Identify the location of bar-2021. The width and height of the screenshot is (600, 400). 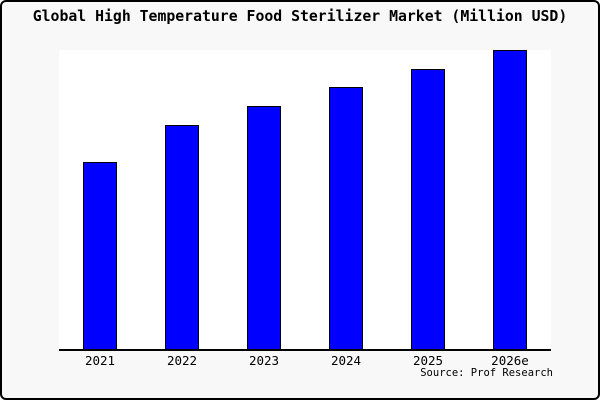
(100, 255).